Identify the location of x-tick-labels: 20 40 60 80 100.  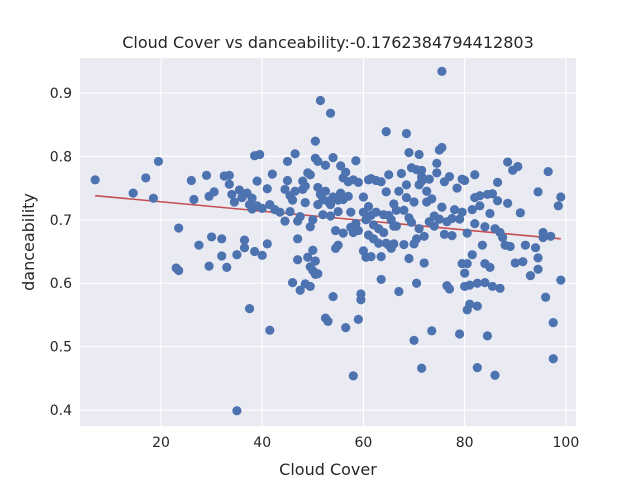
(365, 443).